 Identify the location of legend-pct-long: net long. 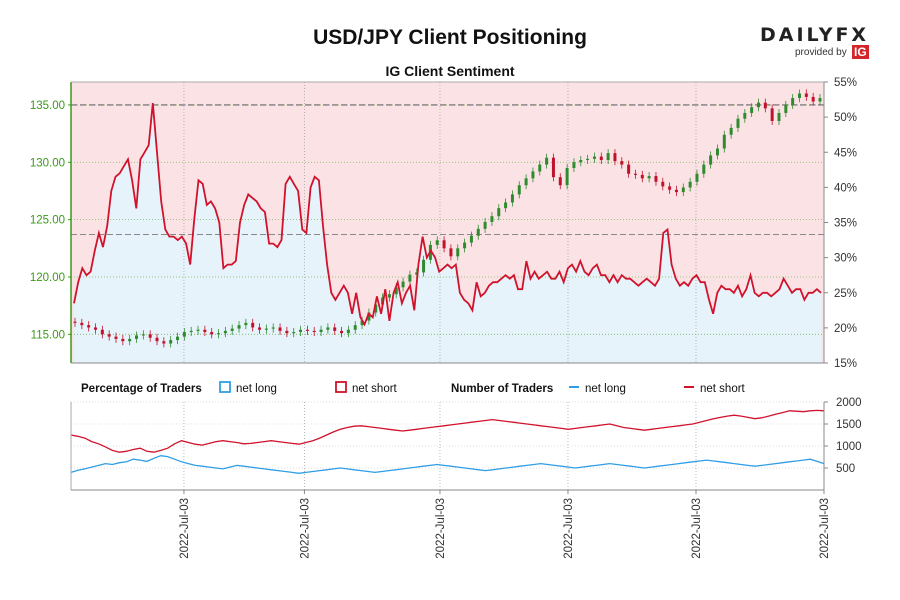
(256, 389).